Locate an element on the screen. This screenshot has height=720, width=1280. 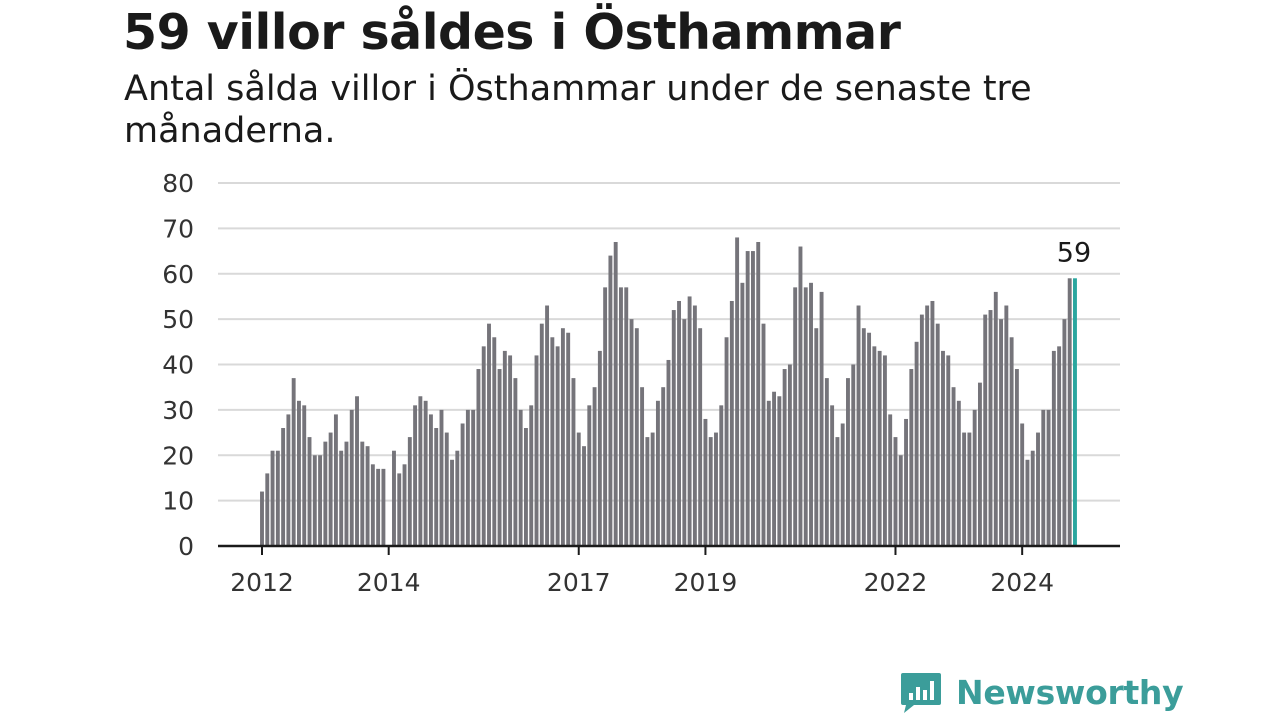
newsworthy-logo-text: Newsworthy is located at coordinates (1070, 692).